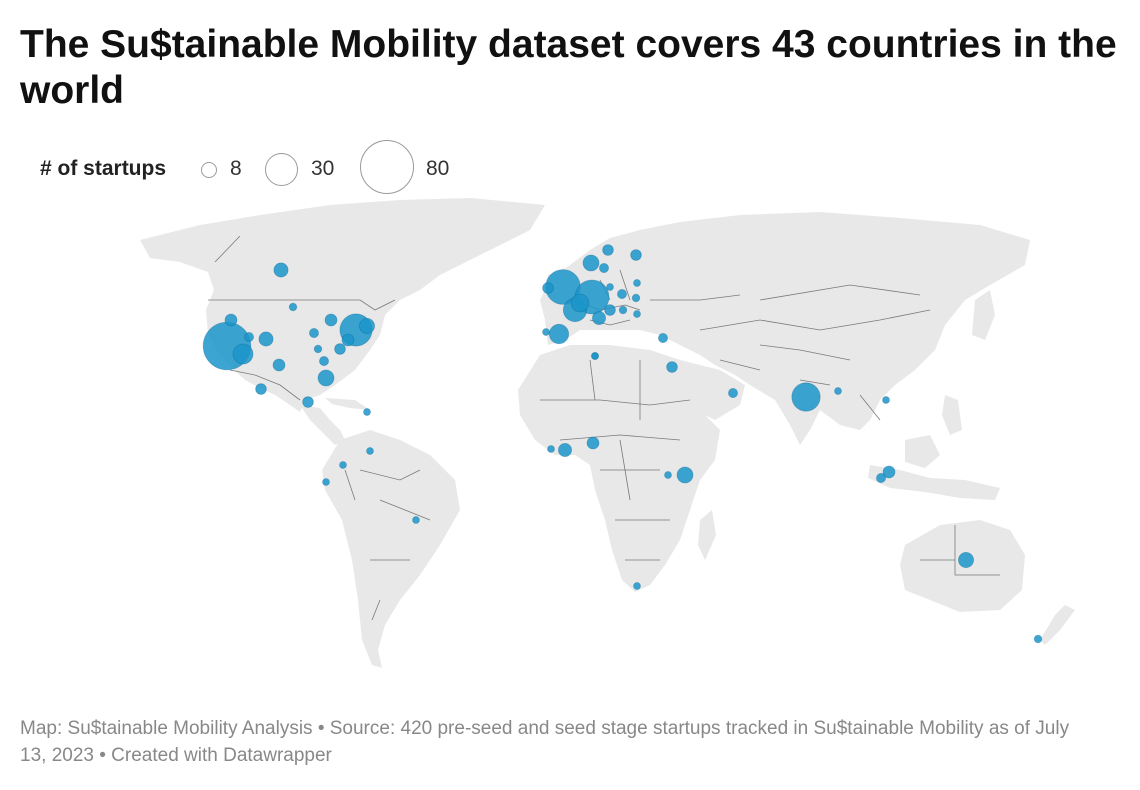 Image resolution: width=1140 pixels, height=790 pixels. I want to click on startup-bubble-niger-chad, so click(593, 443).